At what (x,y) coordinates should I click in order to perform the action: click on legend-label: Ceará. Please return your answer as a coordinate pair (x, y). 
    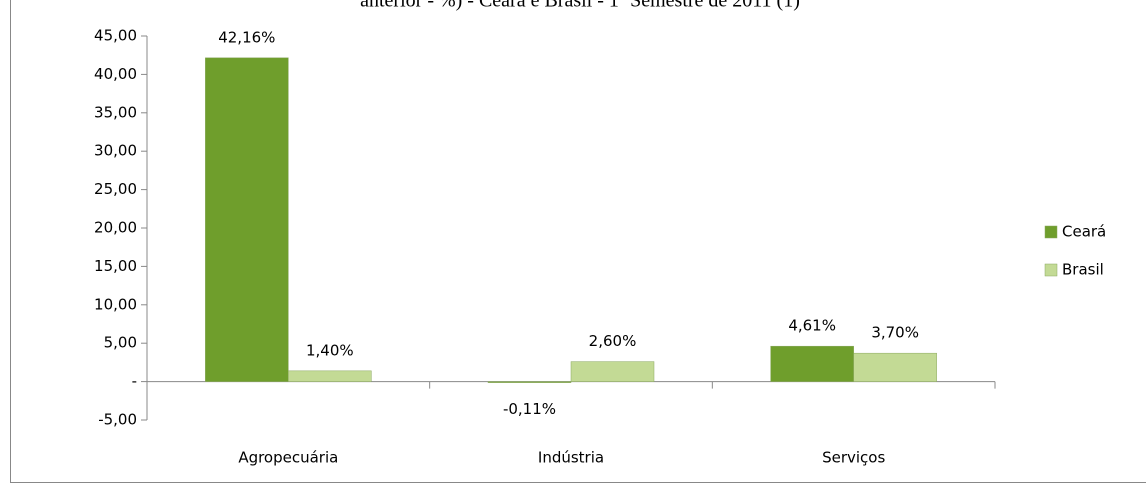
    Looking at the image, I should click on (1084, 232).